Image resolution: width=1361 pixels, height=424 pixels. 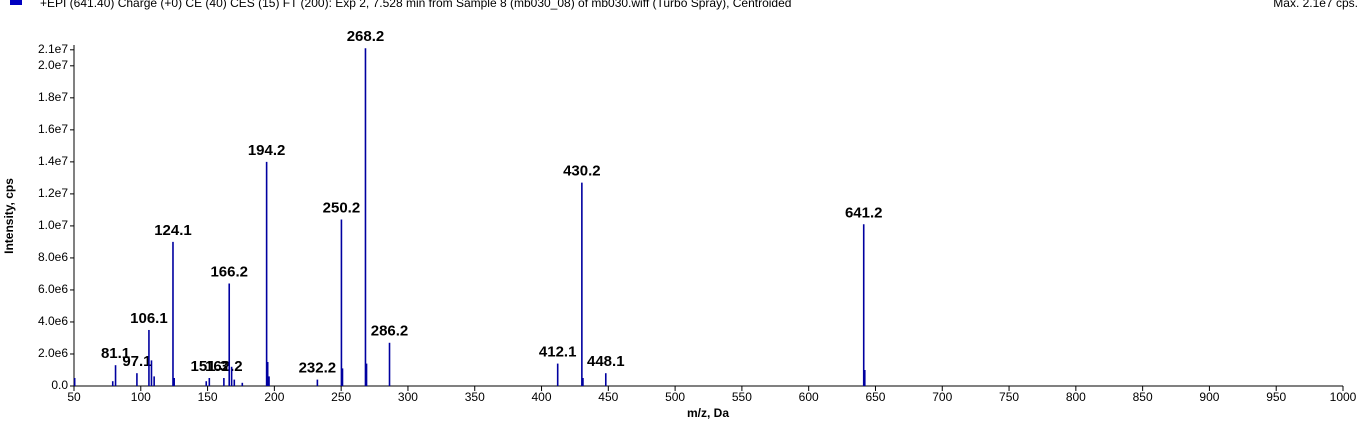 What do you see at coordinates (675, 397) in the screenshot?
I see `x-tick-label: 500` at bounding box center [675, 397].